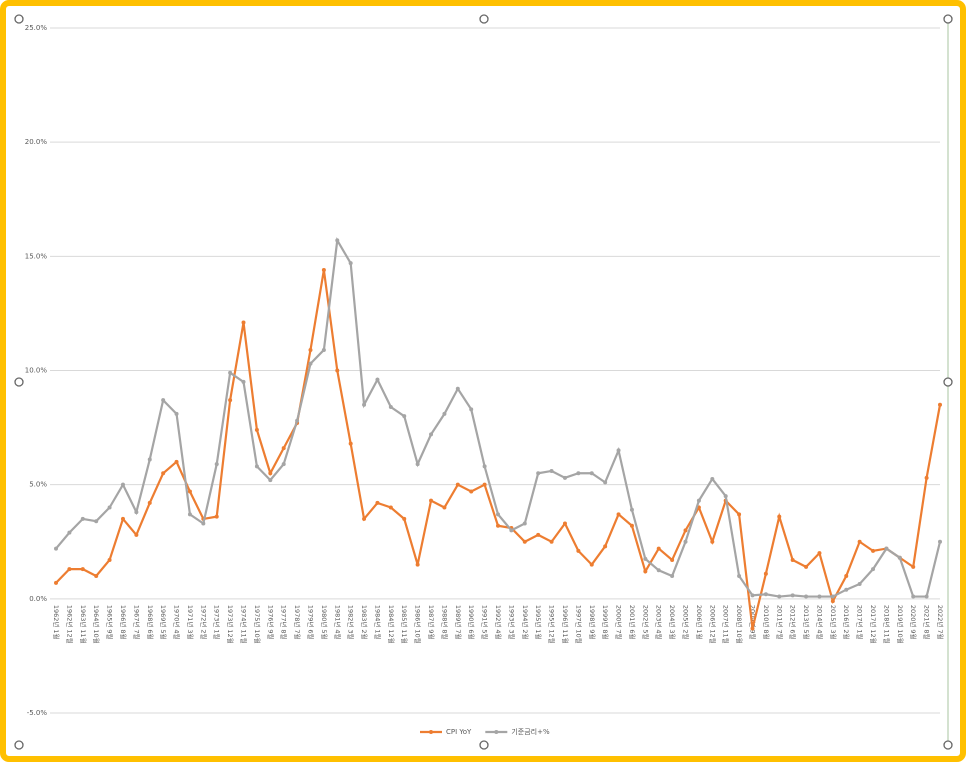  I want to click on x-tick-label: 1984년 1월, so click(377, 622).